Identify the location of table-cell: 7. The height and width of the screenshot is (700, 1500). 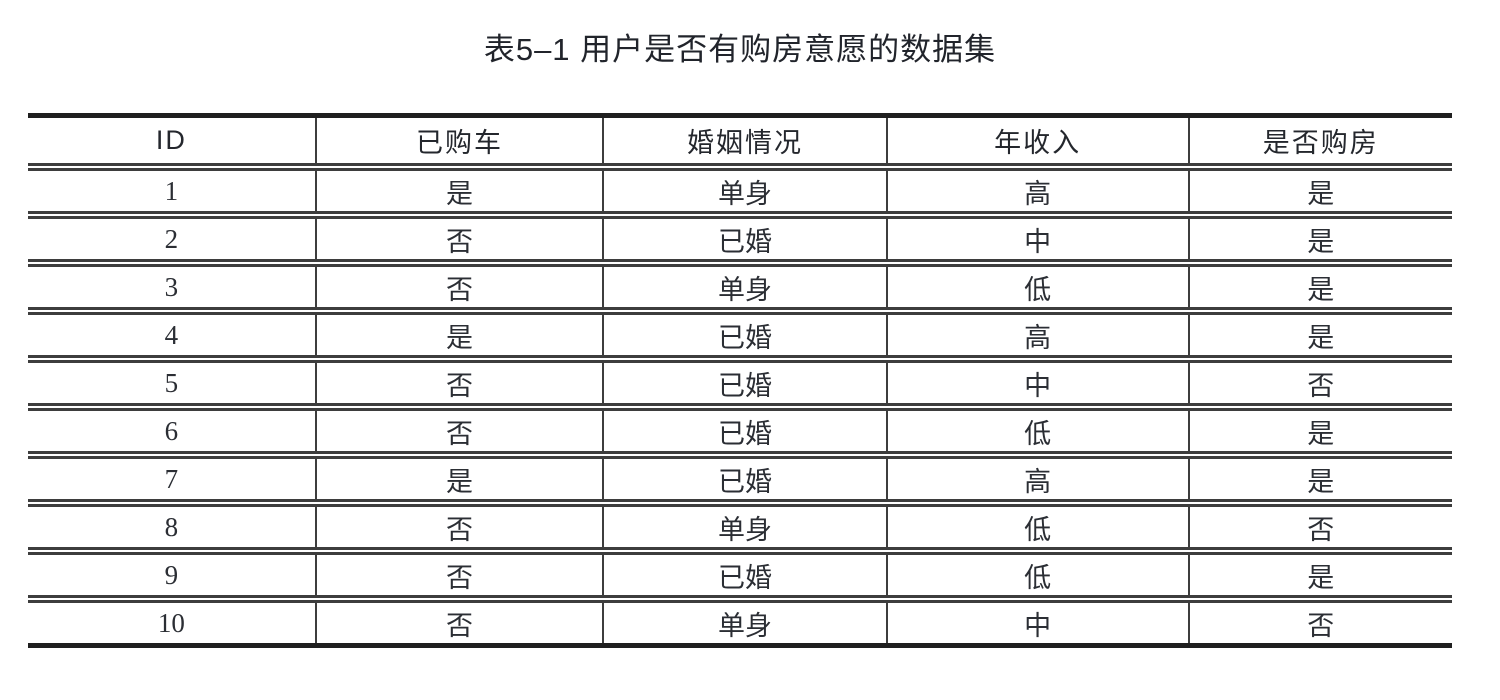
(172, 481).